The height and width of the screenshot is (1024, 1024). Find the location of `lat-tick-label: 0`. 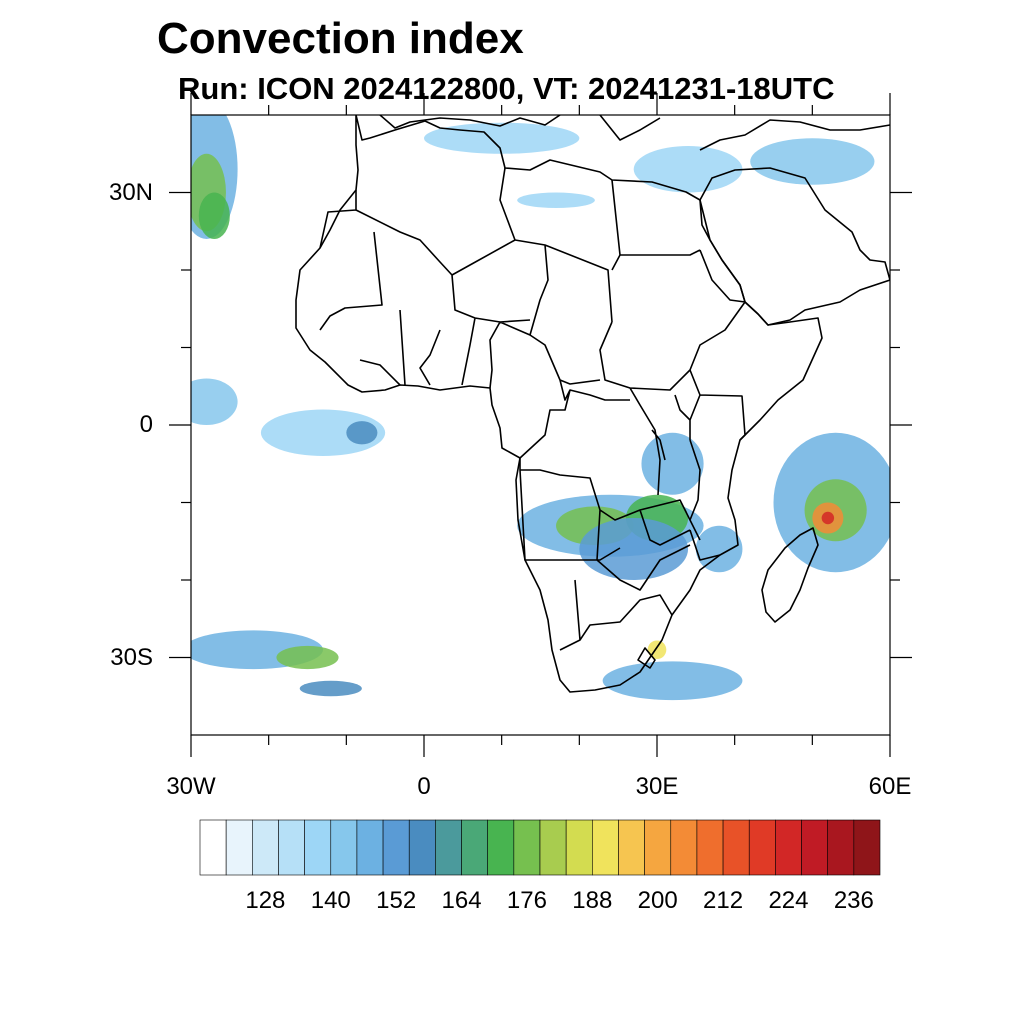

lat-tick-label: 0 is located at coordinates (146, 424).